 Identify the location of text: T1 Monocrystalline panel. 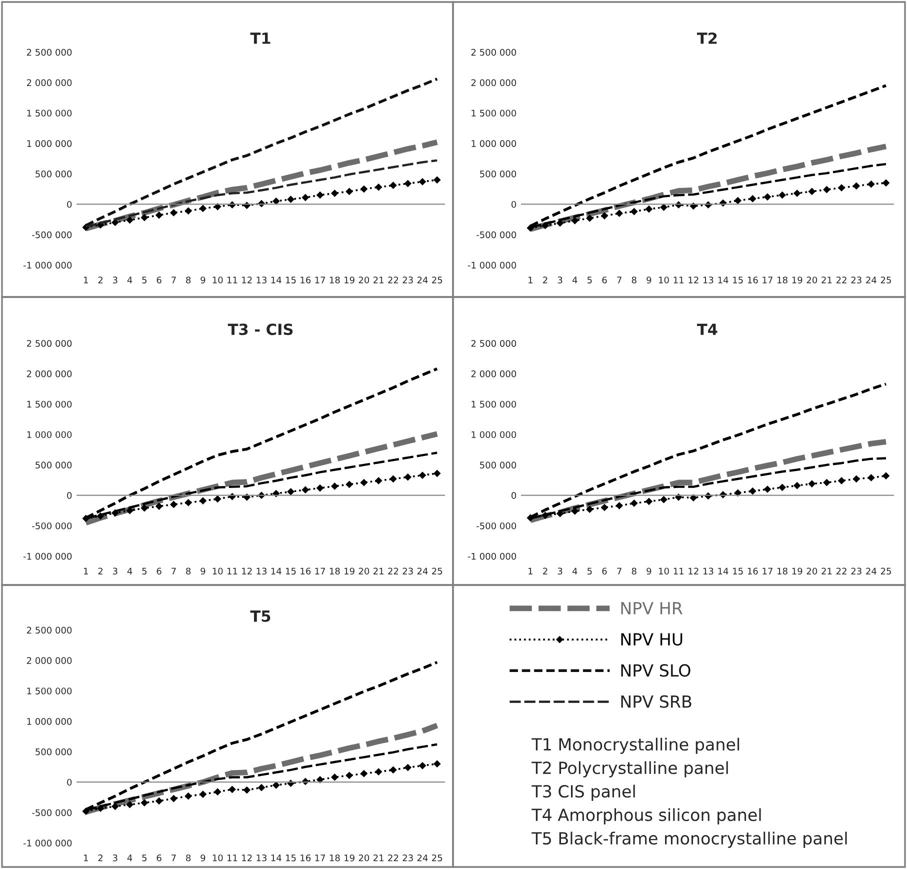
(636, 746).